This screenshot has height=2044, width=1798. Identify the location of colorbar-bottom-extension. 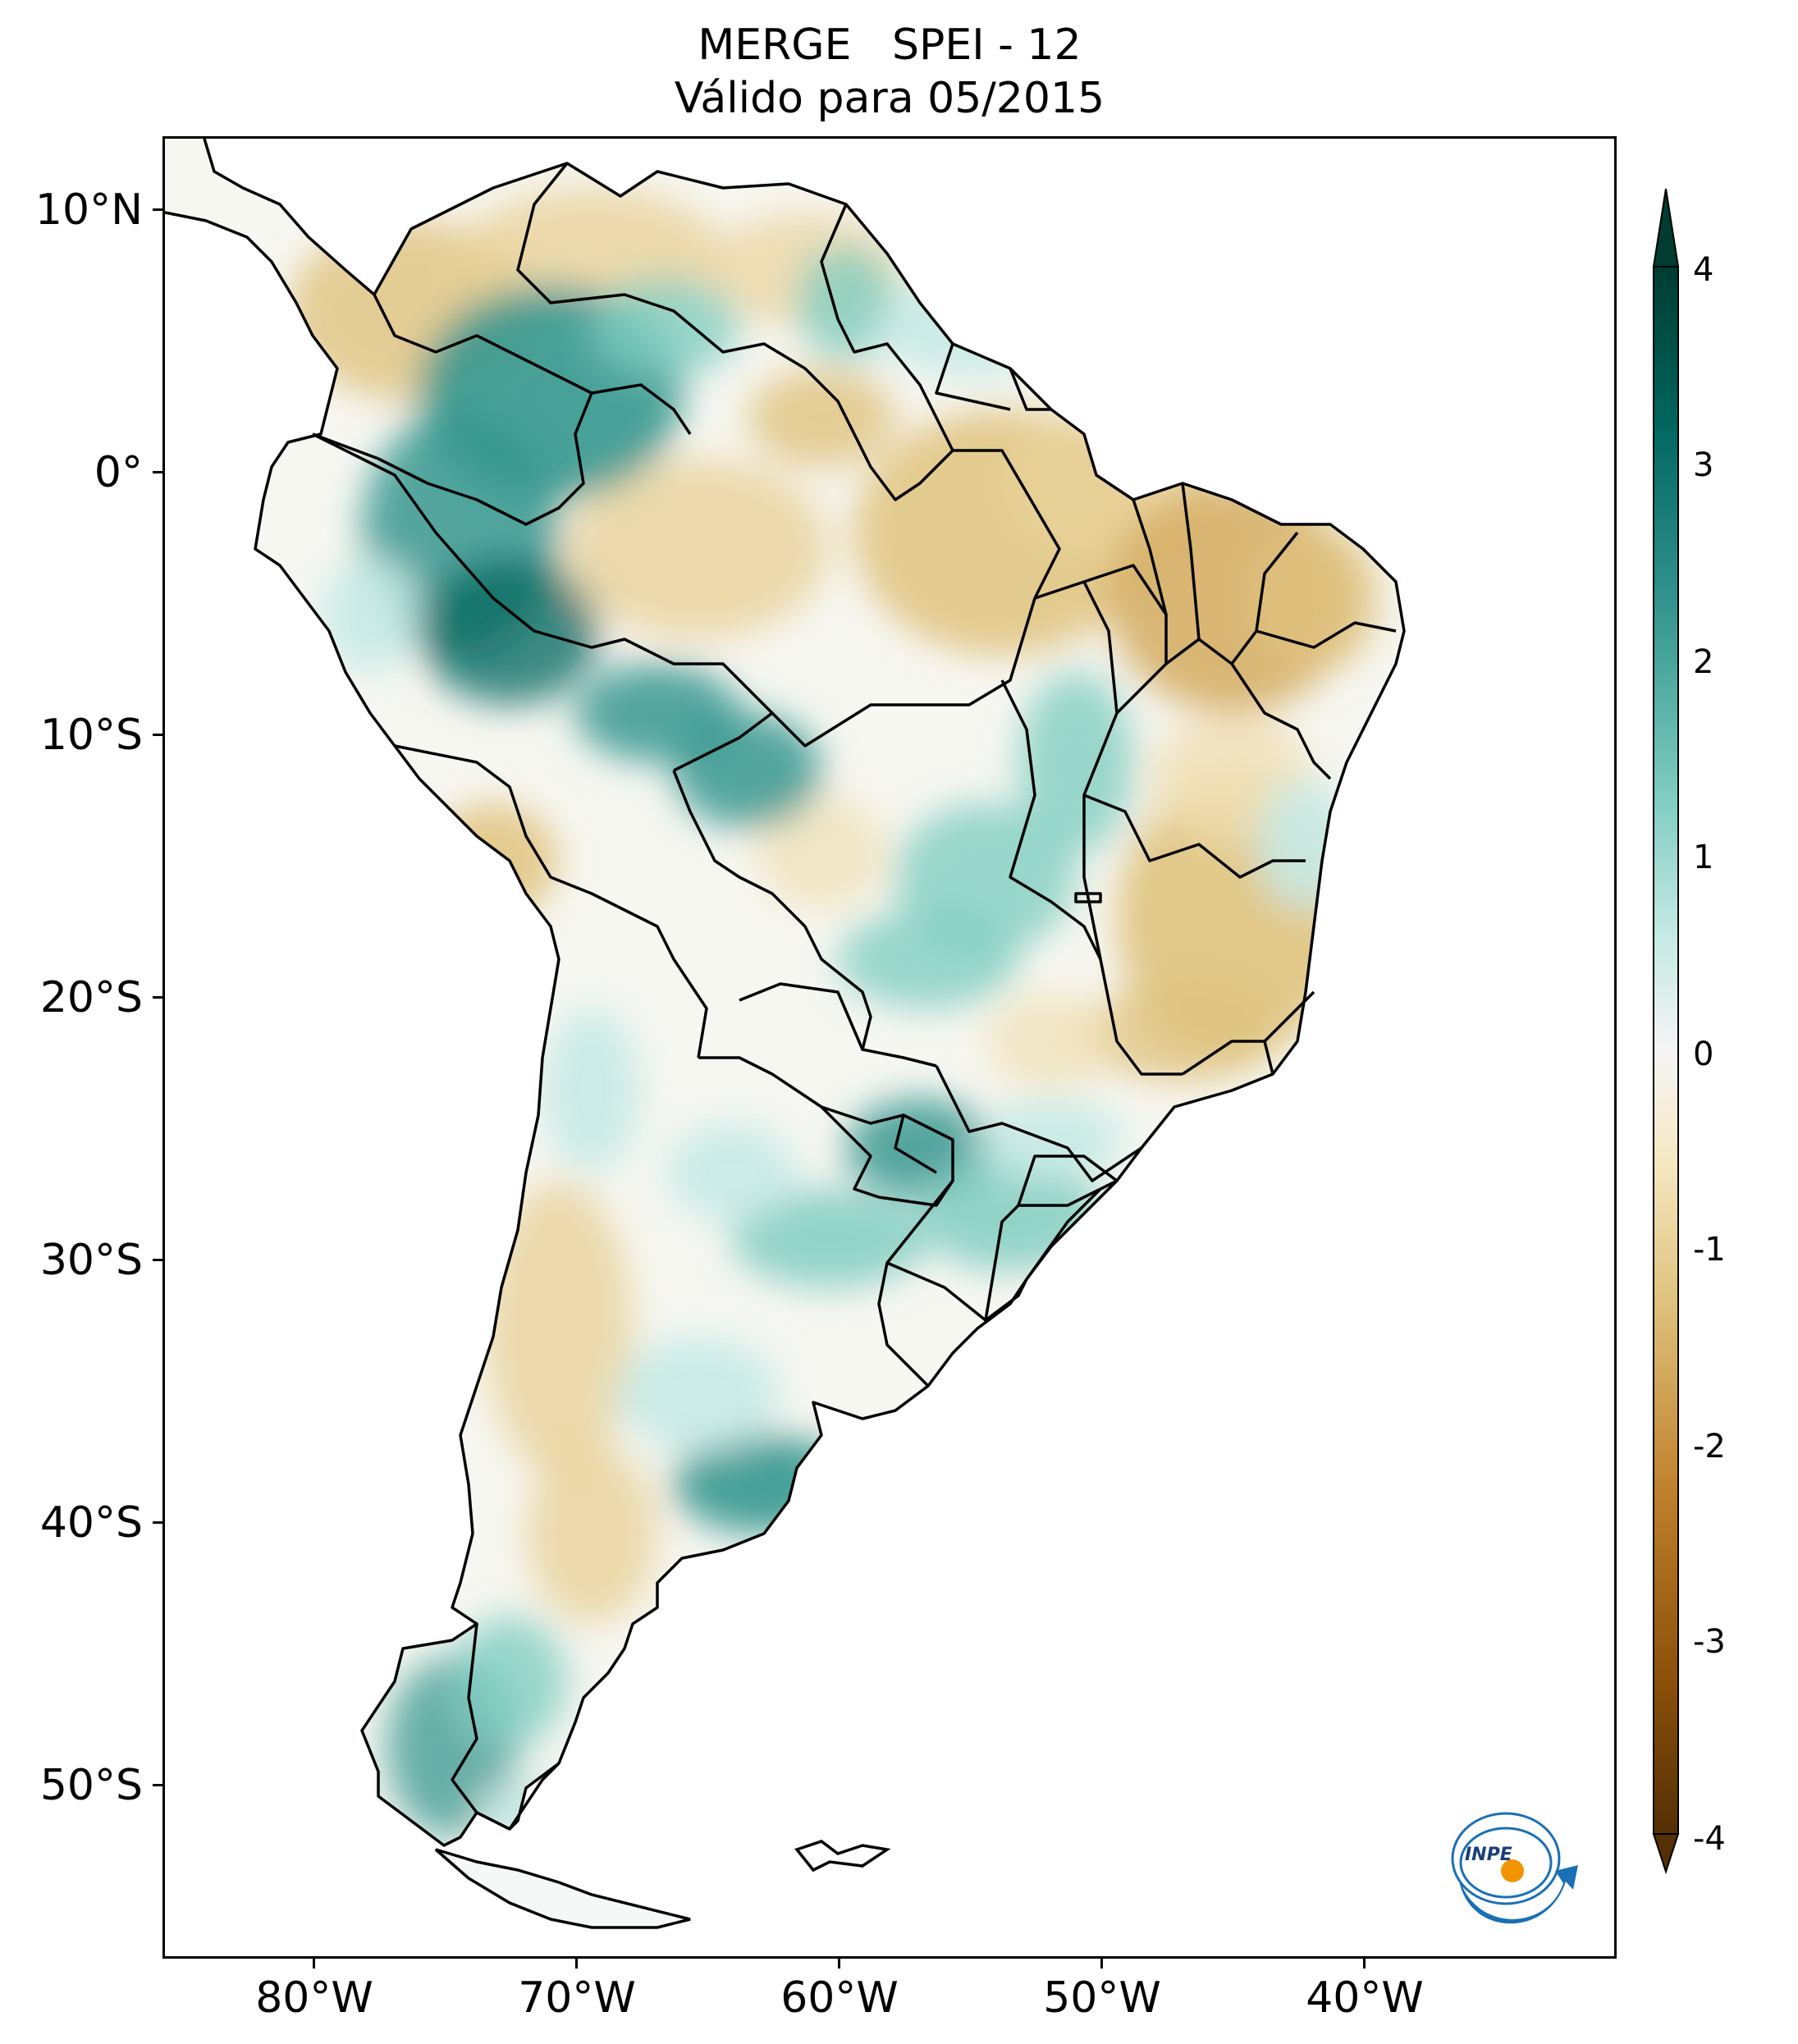
(1666, 1854).